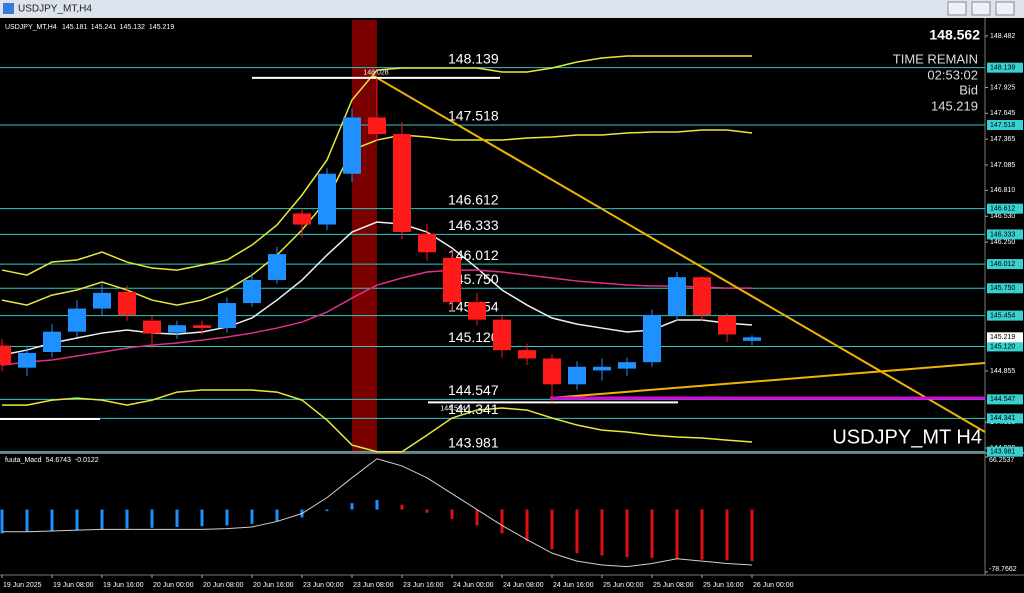 The image size is (1024, 593). I want to click on level-label: 145.120, so click(473, 337).